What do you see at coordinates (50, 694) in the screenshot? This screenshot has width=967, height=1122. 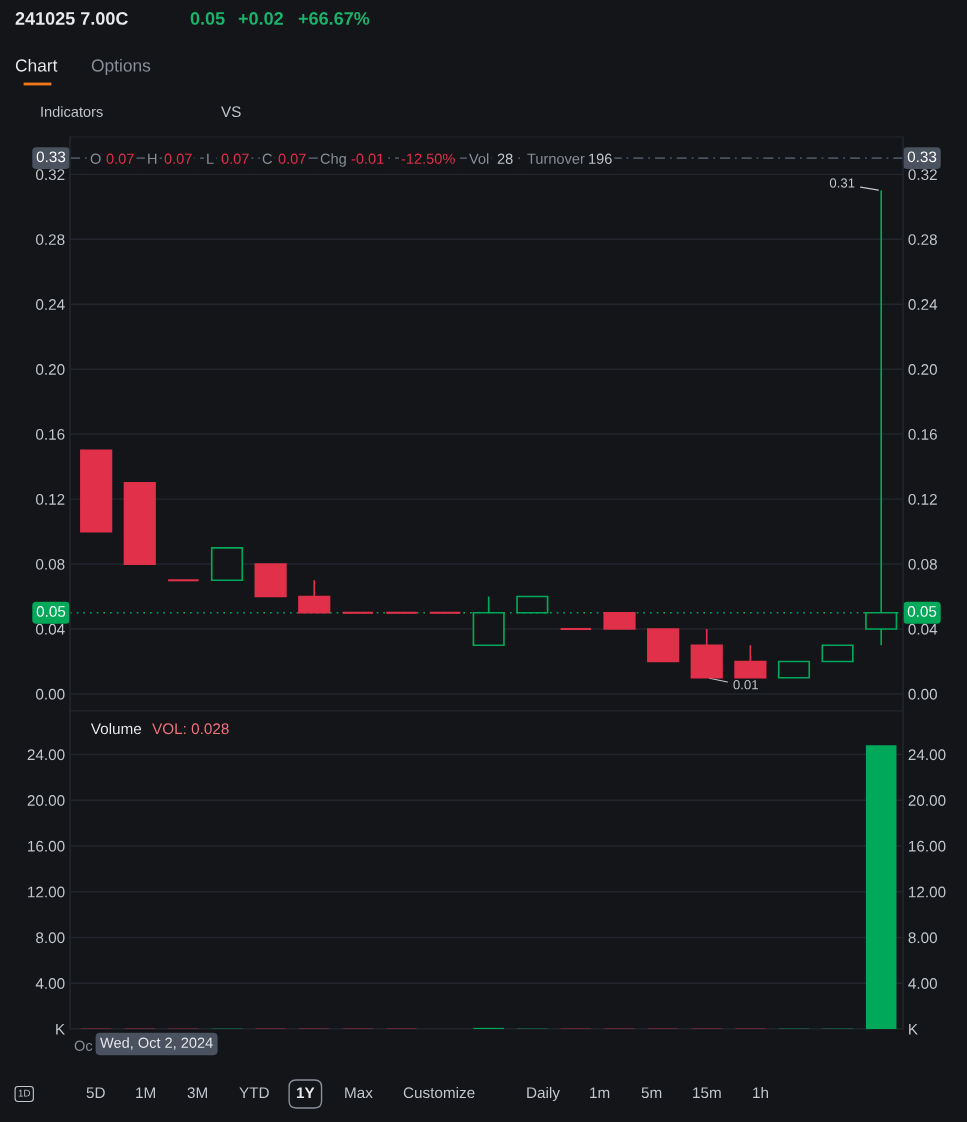 I see `y-tick-label: 0.00` at bounding box center [50, 694].